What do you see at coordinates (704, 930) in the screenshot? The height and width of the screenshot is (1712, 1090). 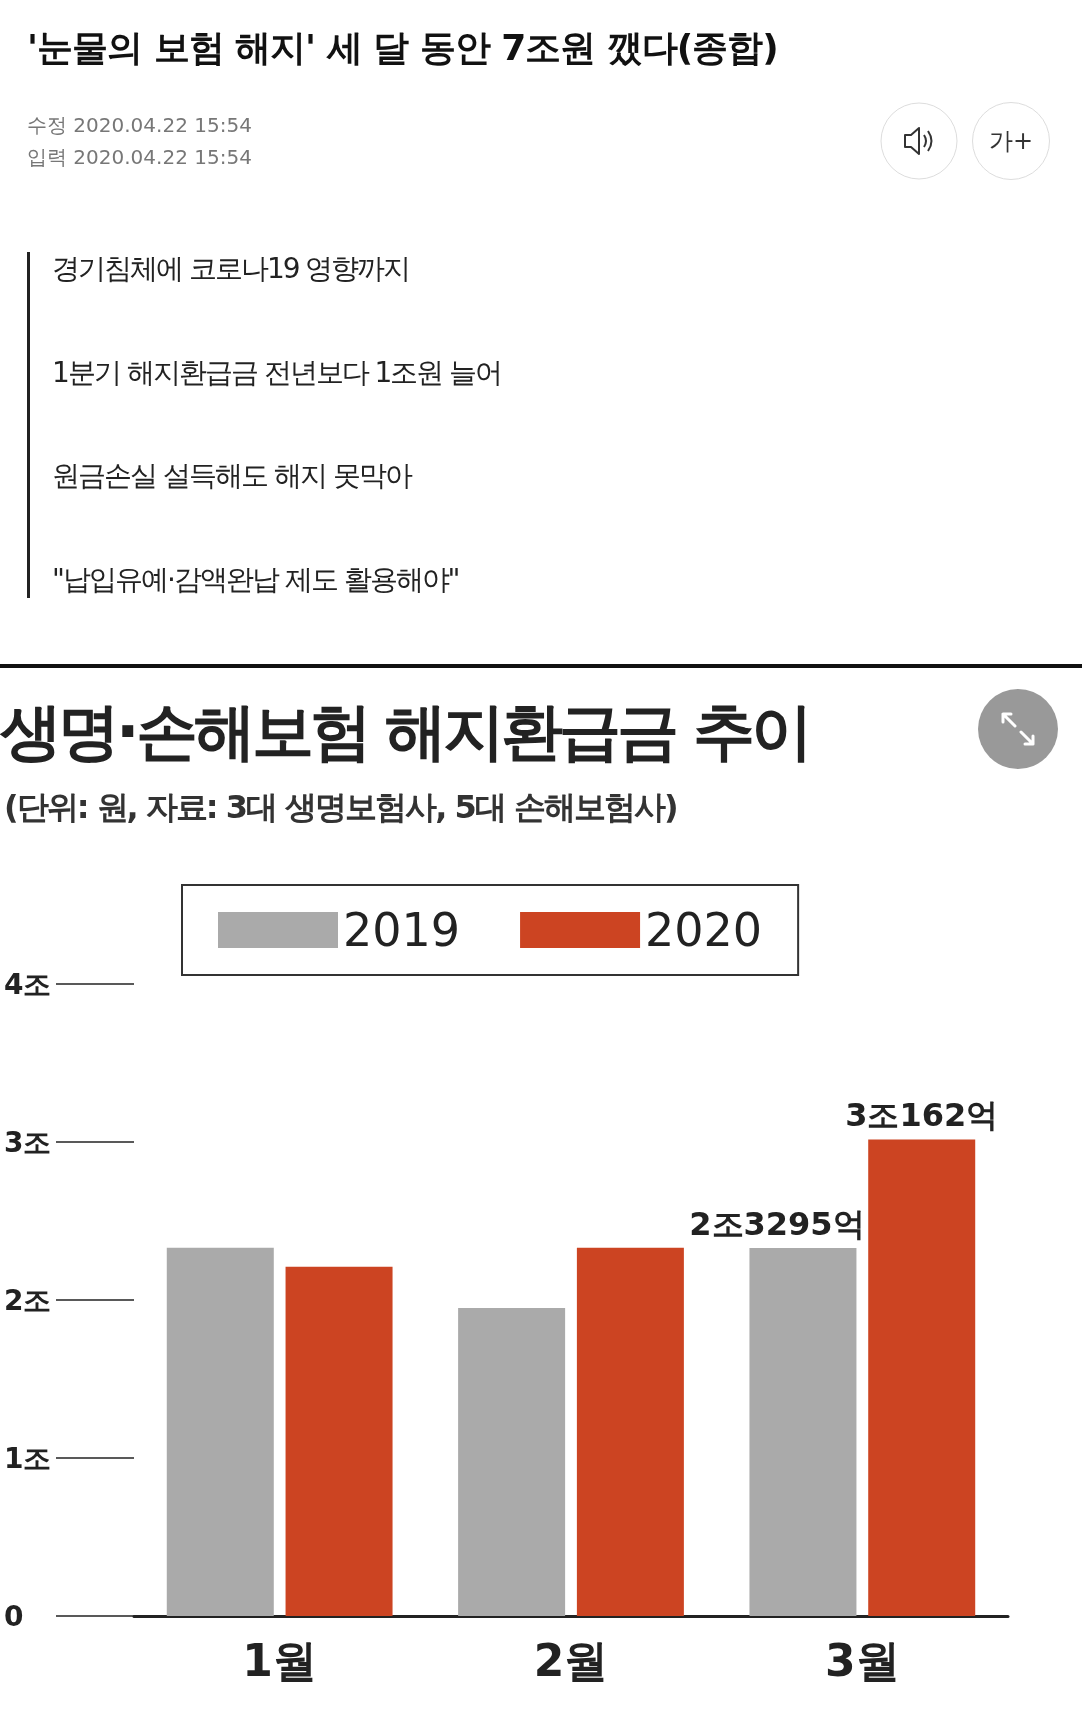 I see `legend-label: 2020` at bounding box center [704, 930].